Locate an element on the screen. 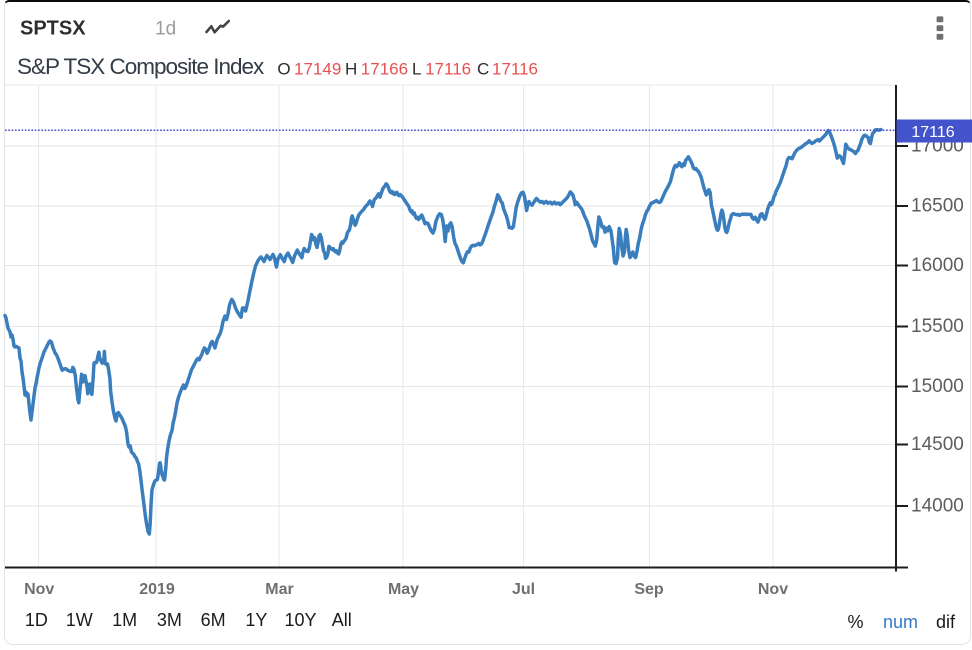 This screenshot has height=650, width=972. svg-text: 14000 is located at coordinates (937, 506).